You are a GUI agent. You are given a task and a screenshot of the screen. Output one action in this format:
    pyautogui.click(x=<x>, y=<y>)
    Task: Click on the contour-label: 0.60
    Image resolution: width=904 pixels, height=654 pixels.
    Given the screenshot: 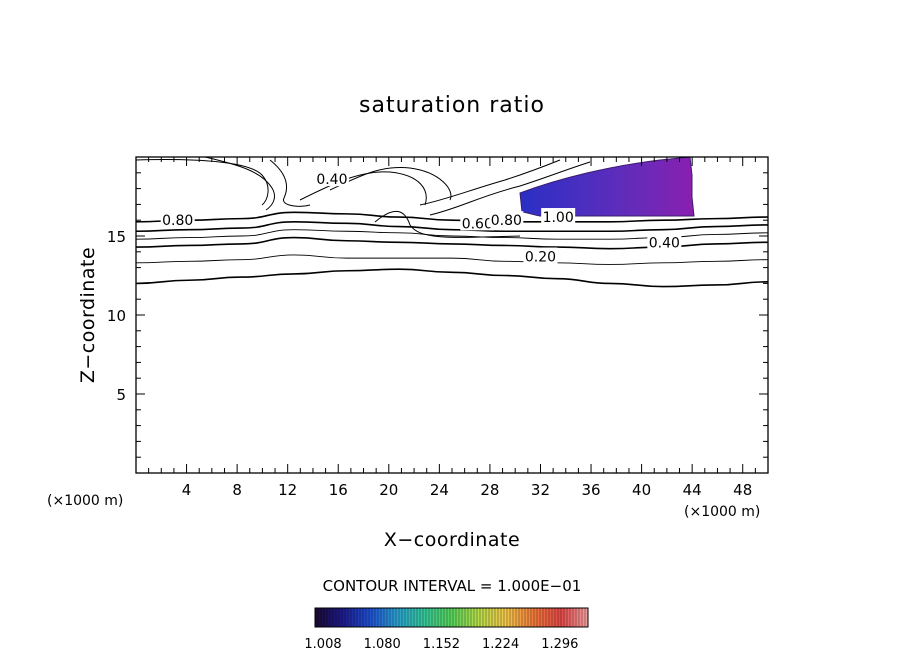 What is the action you would take?
    pyautogui.click(x=477, y=224)
    